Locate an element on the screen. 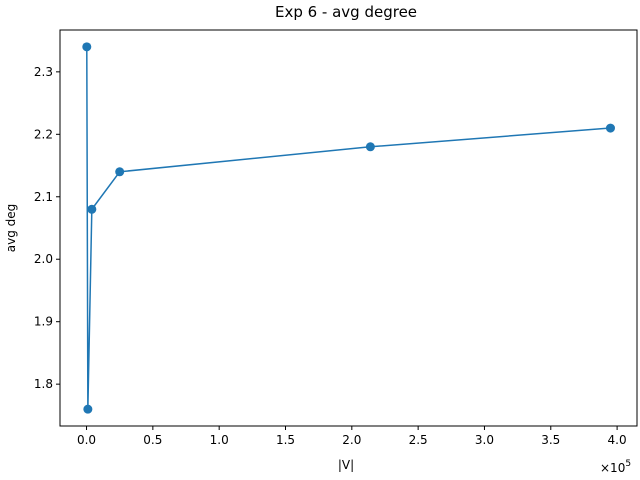  x-tick-label: 2.5 is located at coordinates (418, 440).